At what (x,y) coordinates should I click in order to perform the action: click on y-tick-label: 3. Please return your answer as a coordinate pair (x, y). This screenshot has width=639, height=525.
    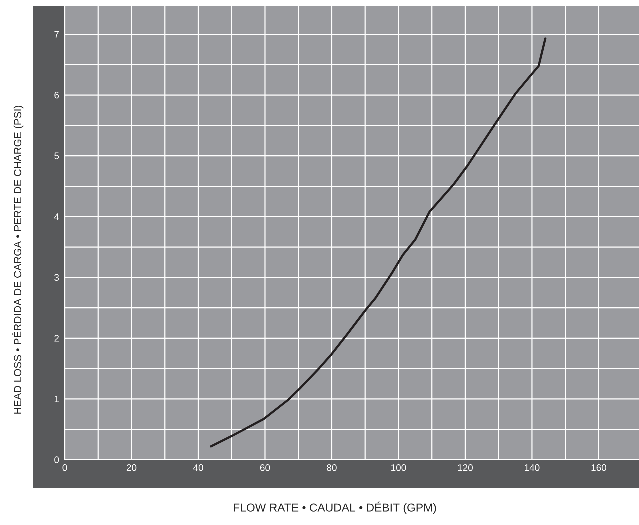
    Looking at the image, I should click on (57, 278).